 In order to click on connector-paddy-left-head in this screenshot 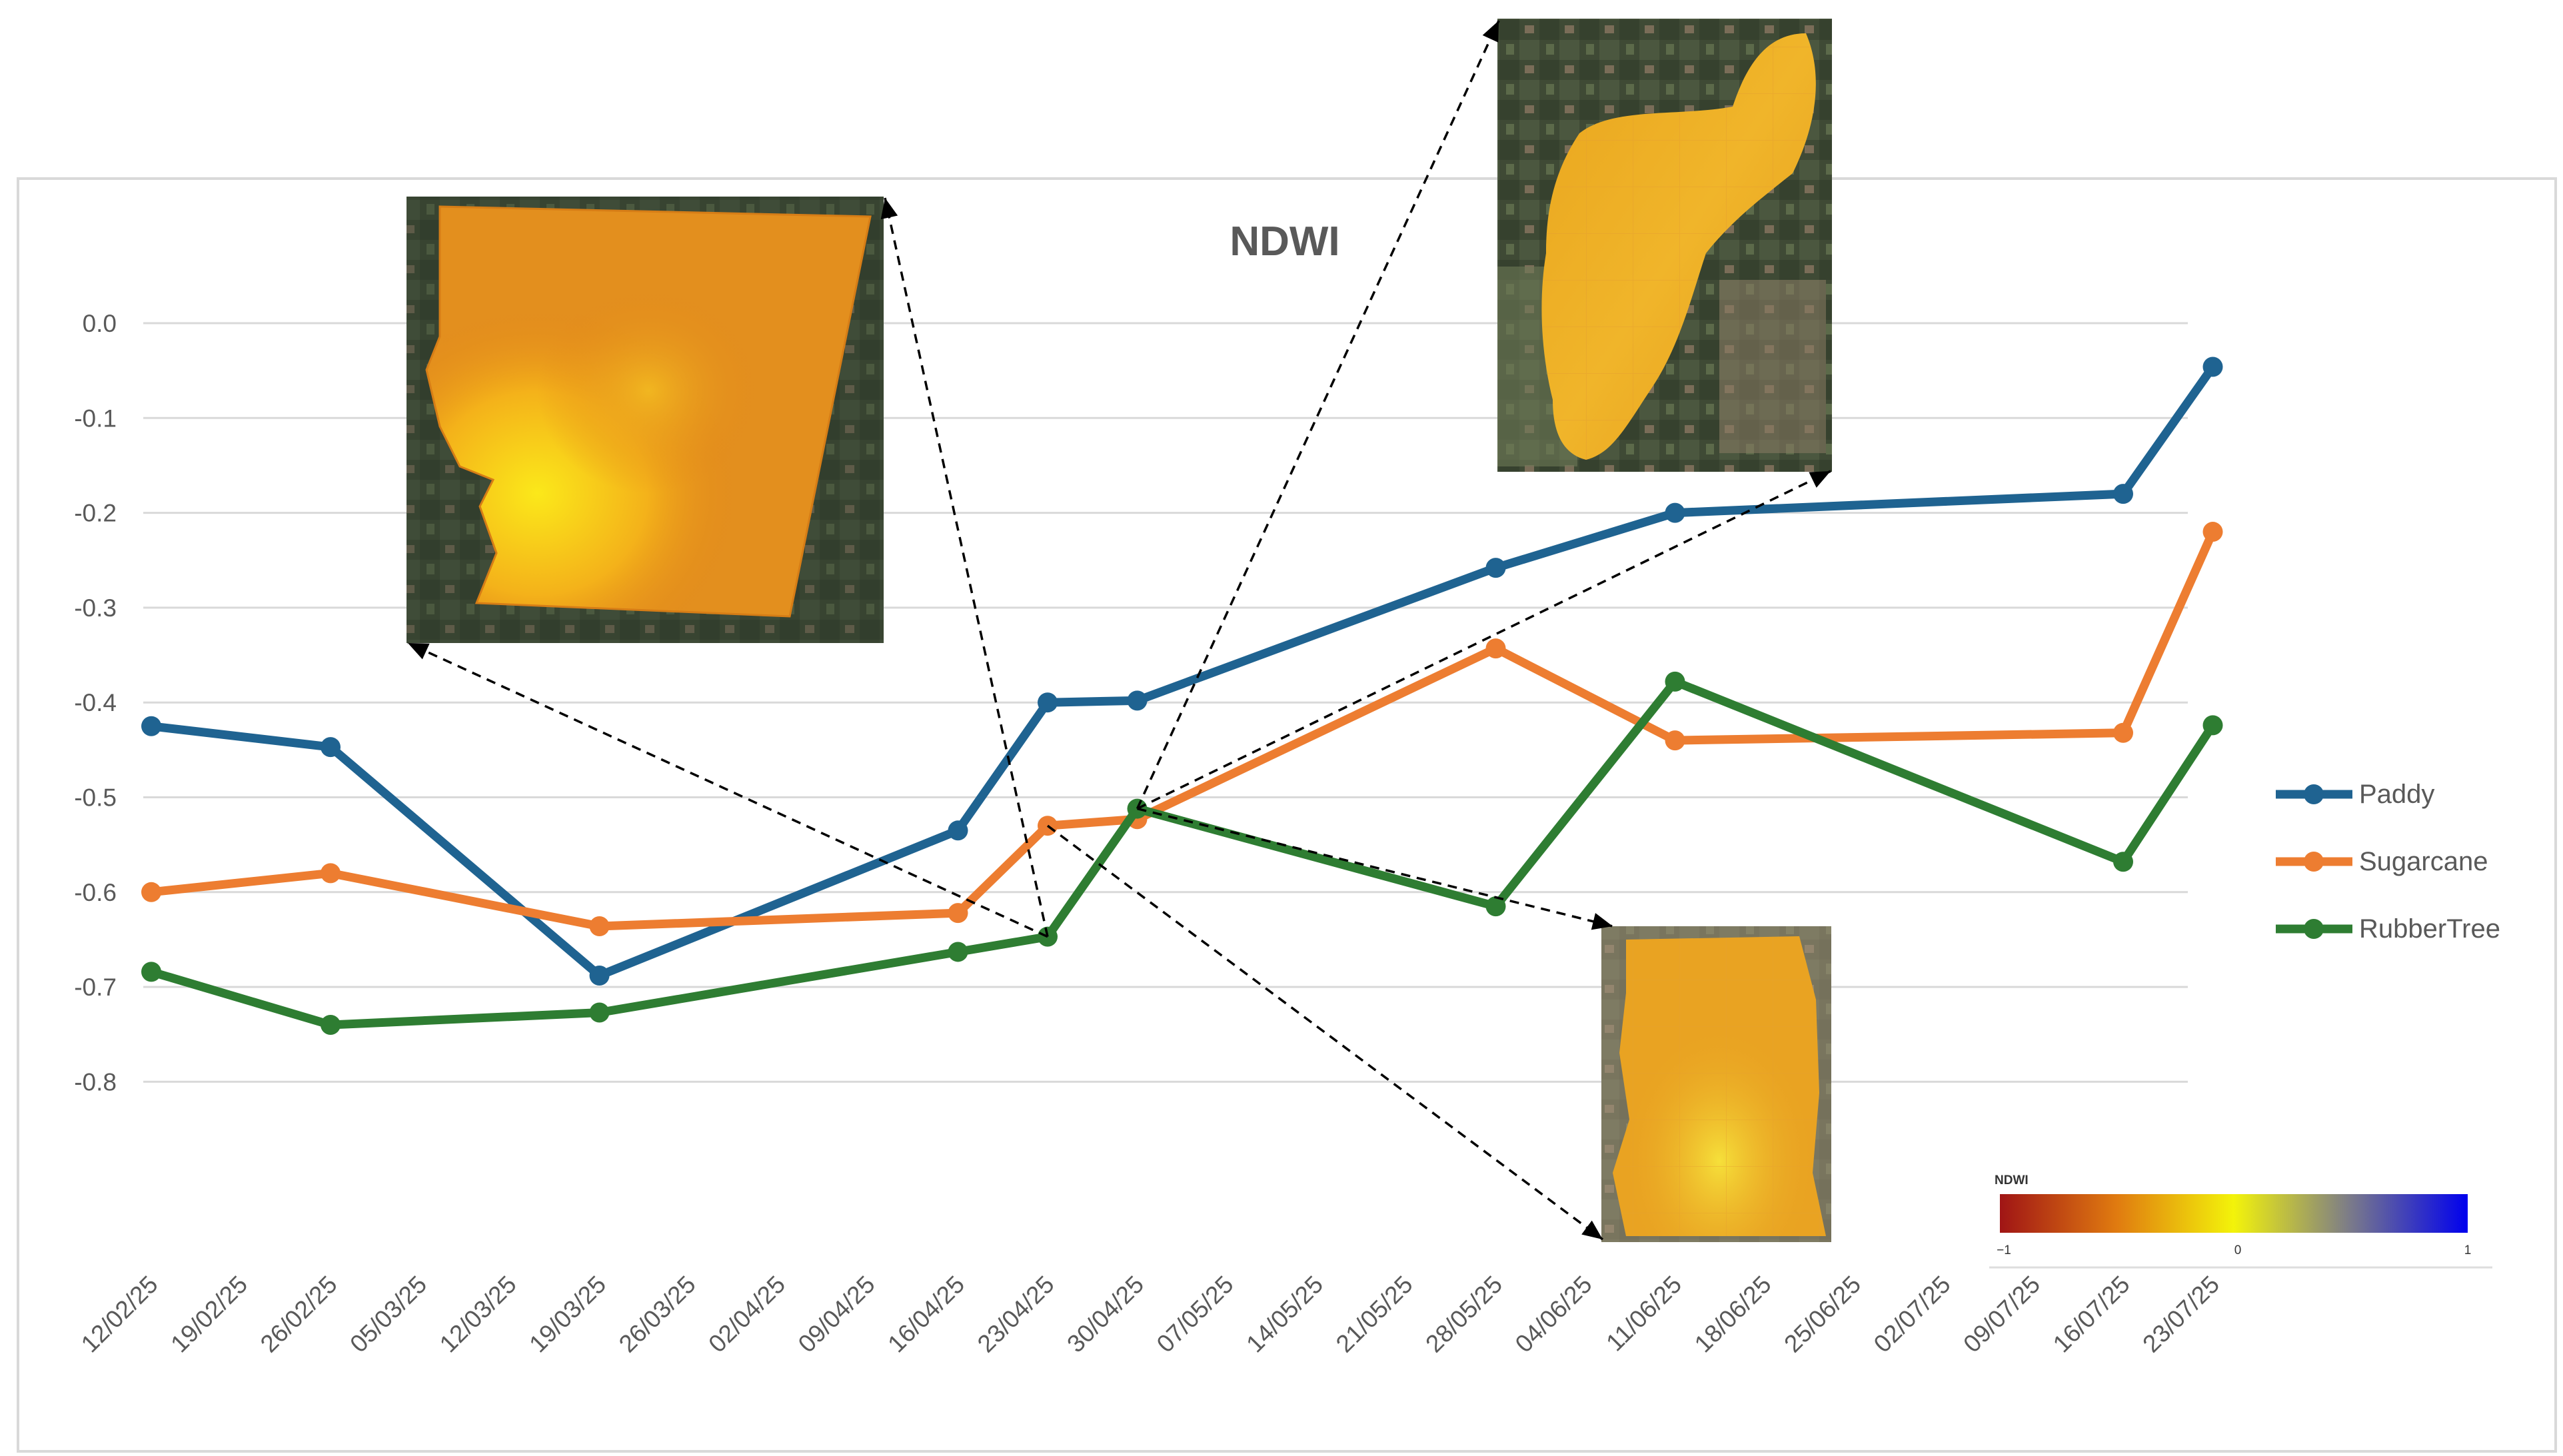, I will do `click(419, 651)`.